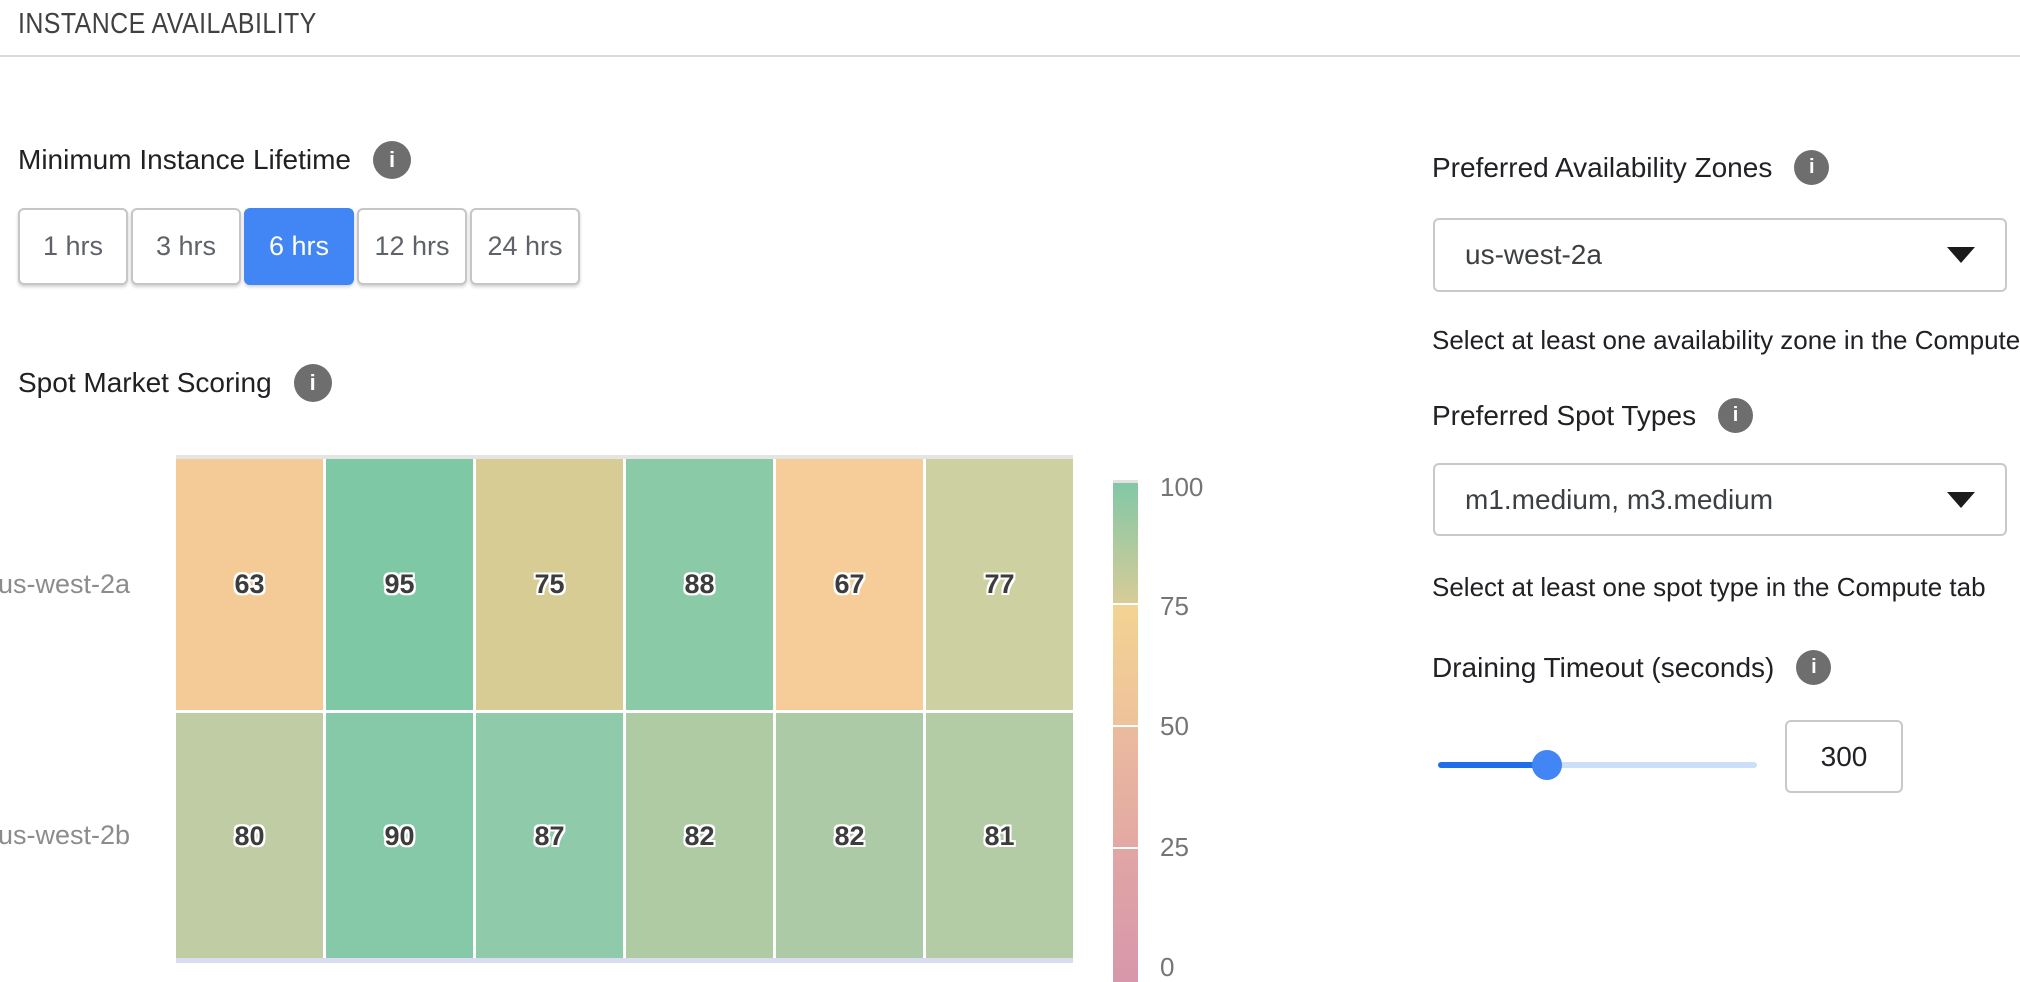  I want to click on heatmap-cell: 80, so click(249, 836).